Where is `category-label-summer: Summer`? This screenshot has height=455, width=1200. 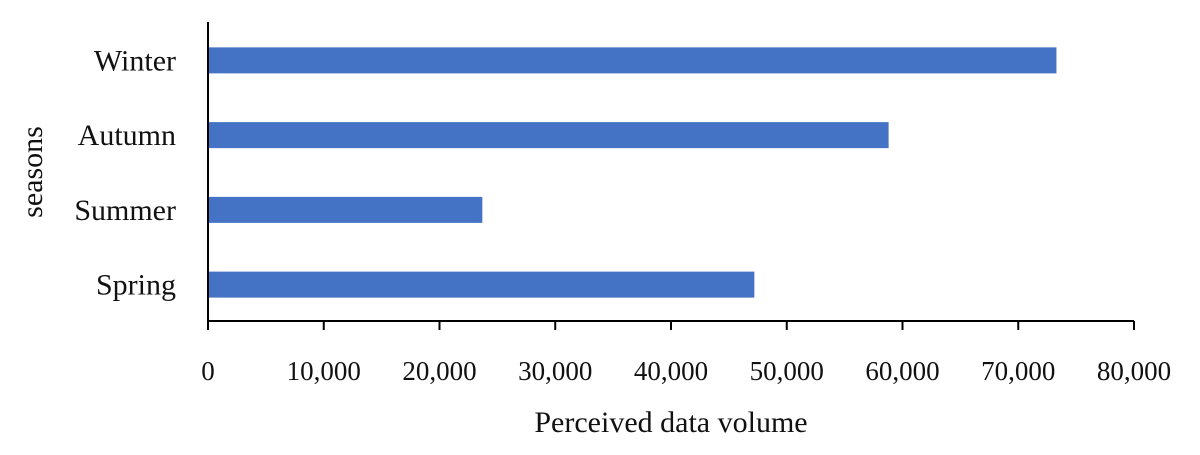
category-label-summer: Summer is located at coordinates (125, 210).